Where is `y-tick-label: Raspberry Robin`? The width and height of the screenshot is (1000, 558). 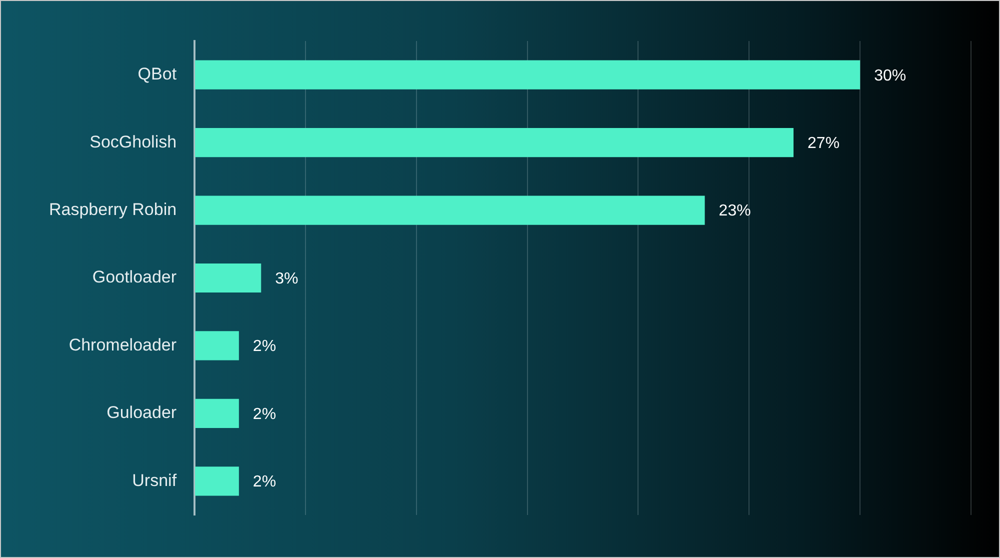 y-tick-label: Raspberry Robin is located at coordinates (112, 209).